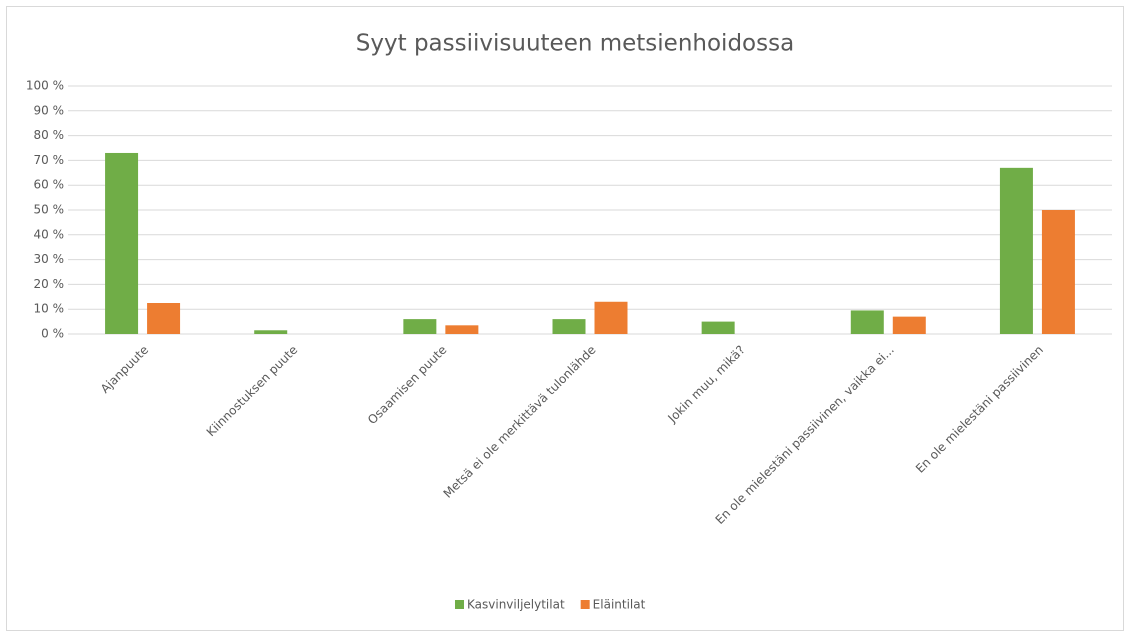 This screenshot has height=637, width=1130. What do you see at coordinates (49, 284) in the screenshot?
I see `y-tick-label: 20 %` at bounding box center [49, 284].